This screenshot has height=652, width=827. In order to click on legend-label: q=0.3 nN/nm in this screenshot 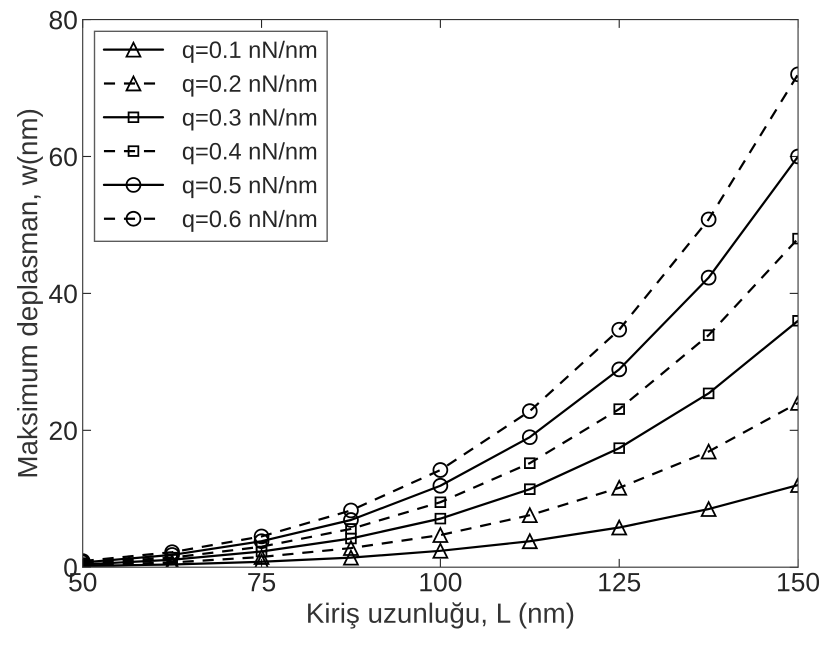, I will do `click(249, 119)`.